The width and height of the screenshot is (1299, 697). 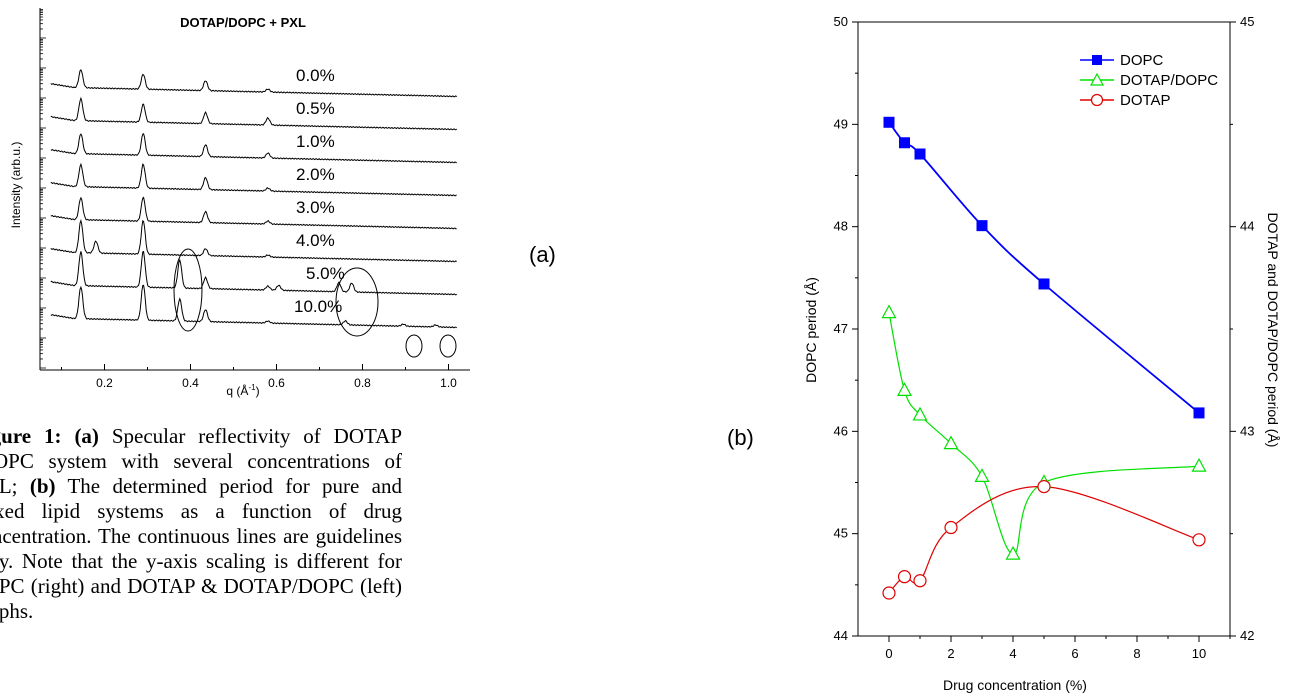 I want to click on chart-a-x-tick-label: 1.0, so click(x=448, y=383).